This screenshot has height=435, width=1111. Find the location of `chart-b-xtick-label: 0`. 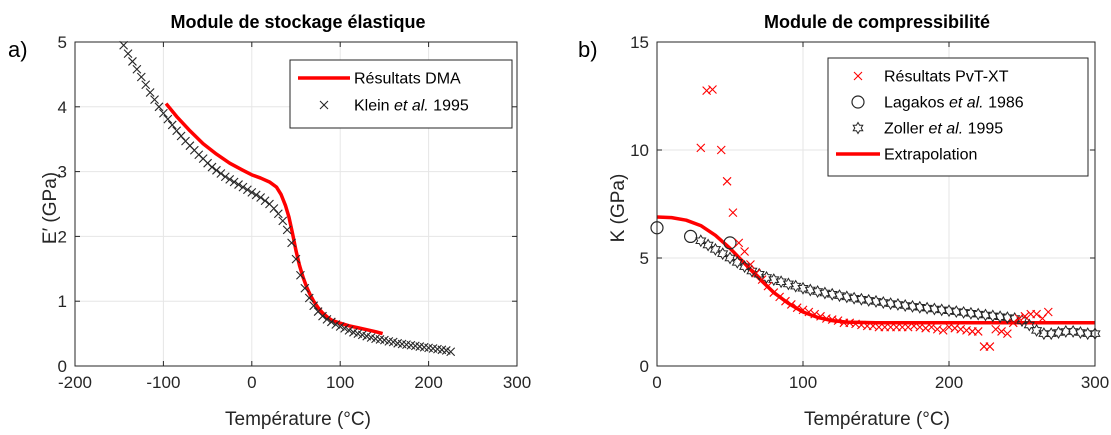

chart-b-xtick-label: 0 is located at coordinates (656, 382).